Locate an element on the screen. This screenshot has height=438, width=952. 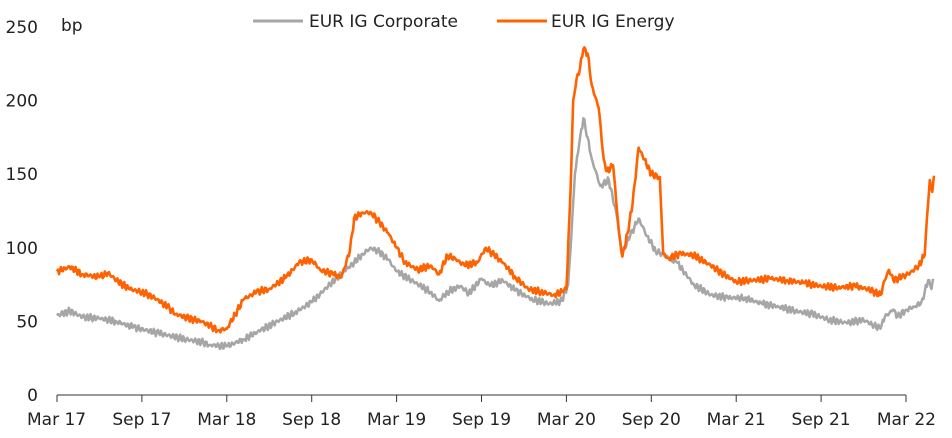
y-tick-label: 100 is located at coordinates (22, 249).